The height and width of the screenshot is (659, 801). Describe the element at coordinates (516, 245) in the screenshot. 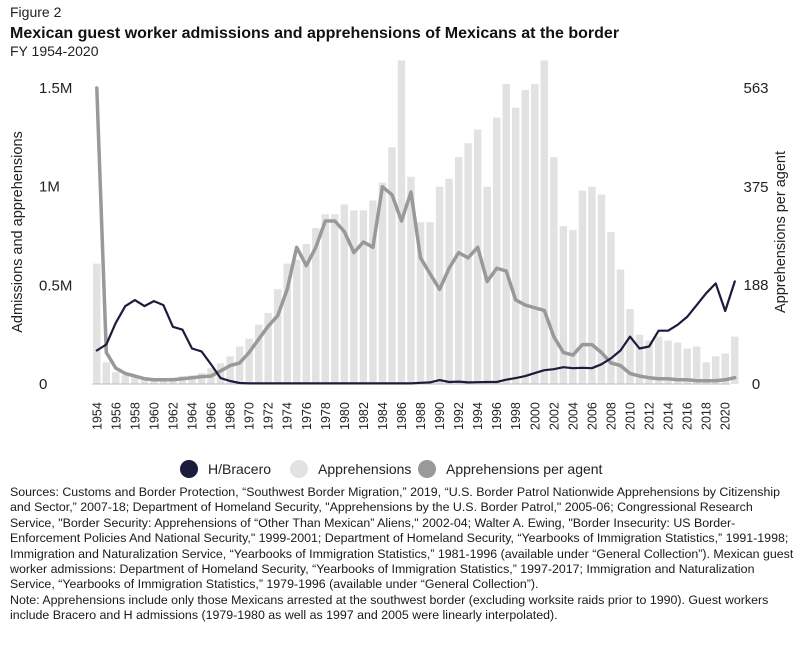

I see `bar-apprehensions-1998` at that location.